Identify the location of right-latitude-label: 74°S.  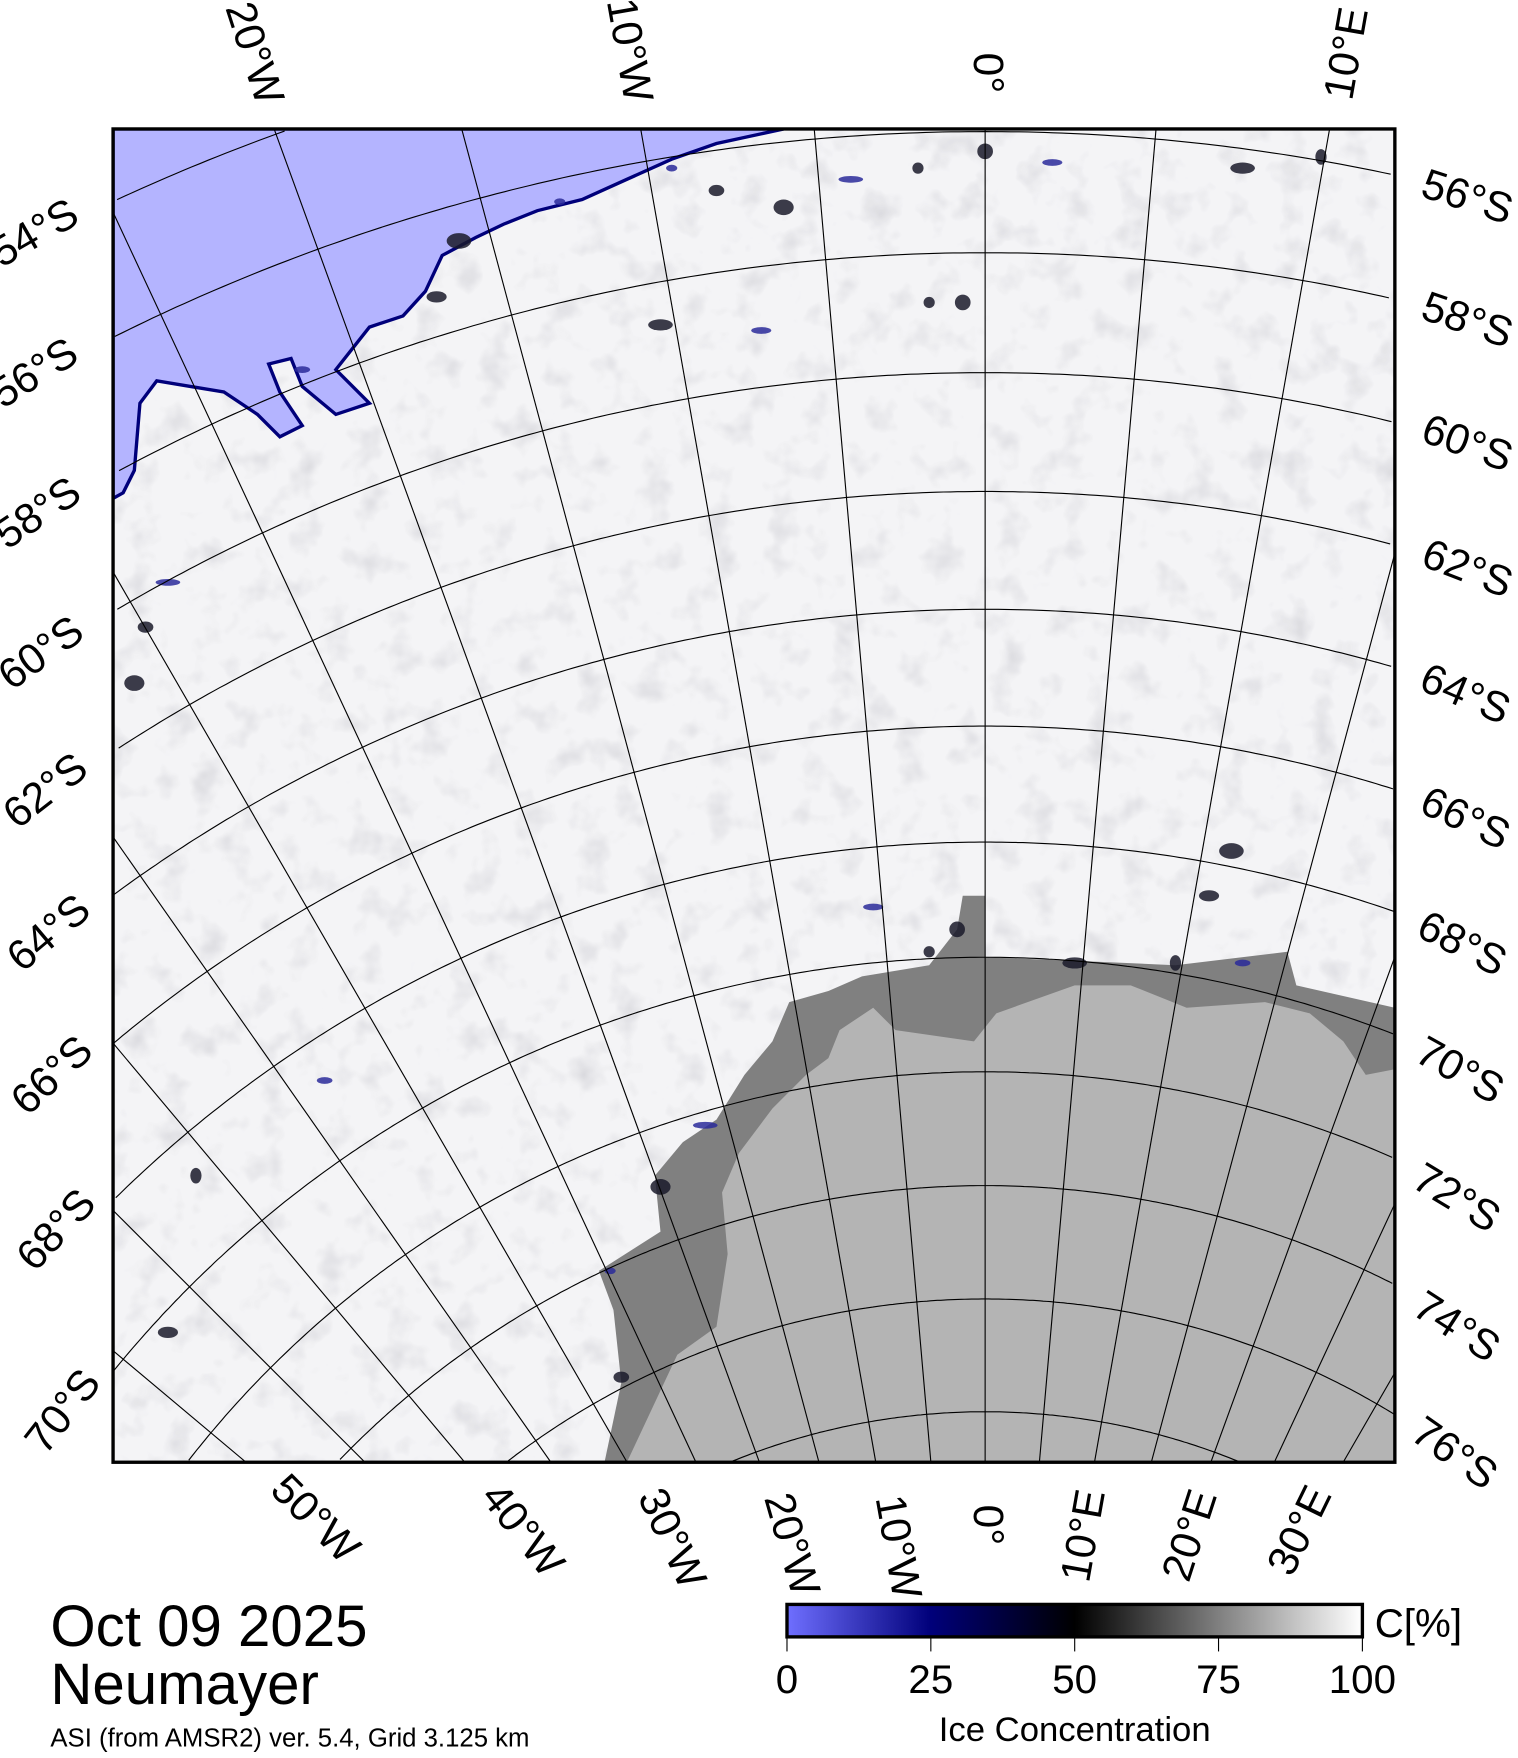
(1457, 1326).